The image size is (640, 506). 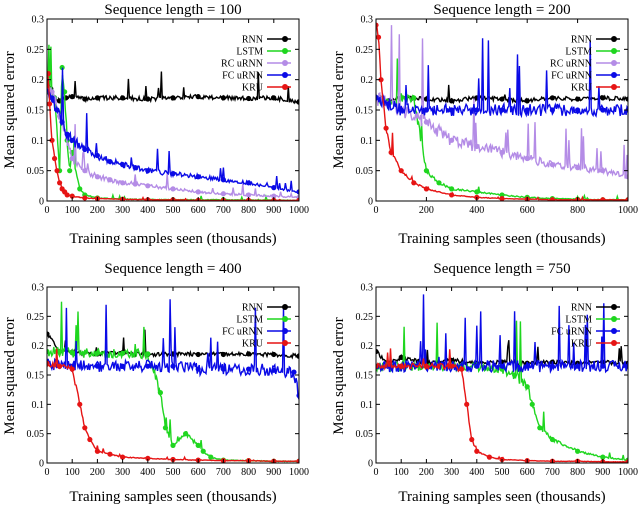 What do you see at coordinates (367, 141) in the screenshot?
I see `y-tick-label: 0.1` at bounding box center [367, 141].